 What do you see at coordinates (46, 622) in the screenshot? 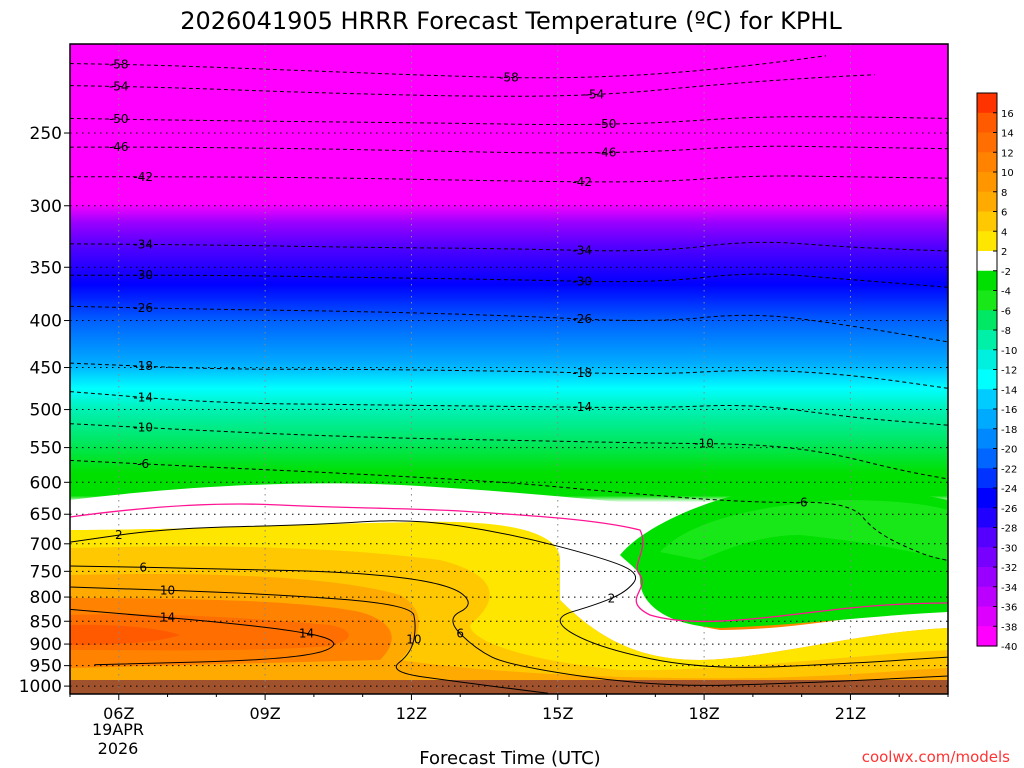
I see `y-tick-label: 850` at bounding box center [46, 622].